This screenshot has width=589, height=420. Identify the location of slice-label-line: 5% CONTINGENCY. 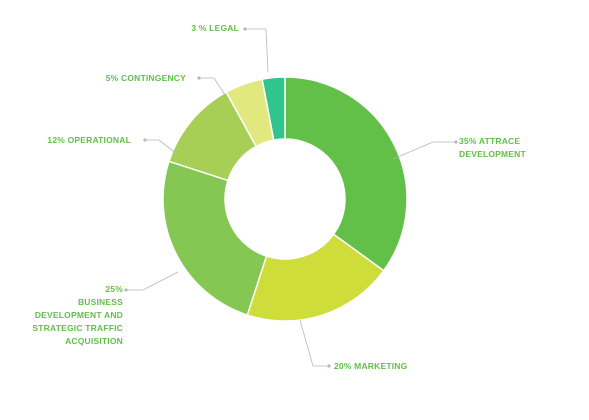
(145, 78).